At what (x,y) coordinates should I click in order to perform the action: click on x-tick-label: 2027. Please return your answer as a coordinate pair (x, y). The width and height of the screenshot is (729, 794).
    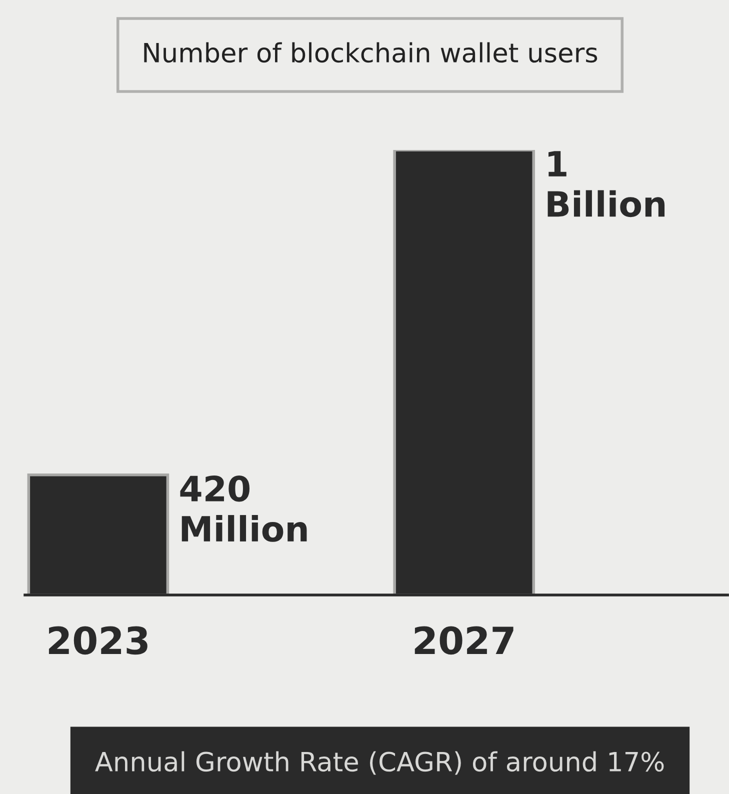
    Looking at the image, I should click on (464, 640).